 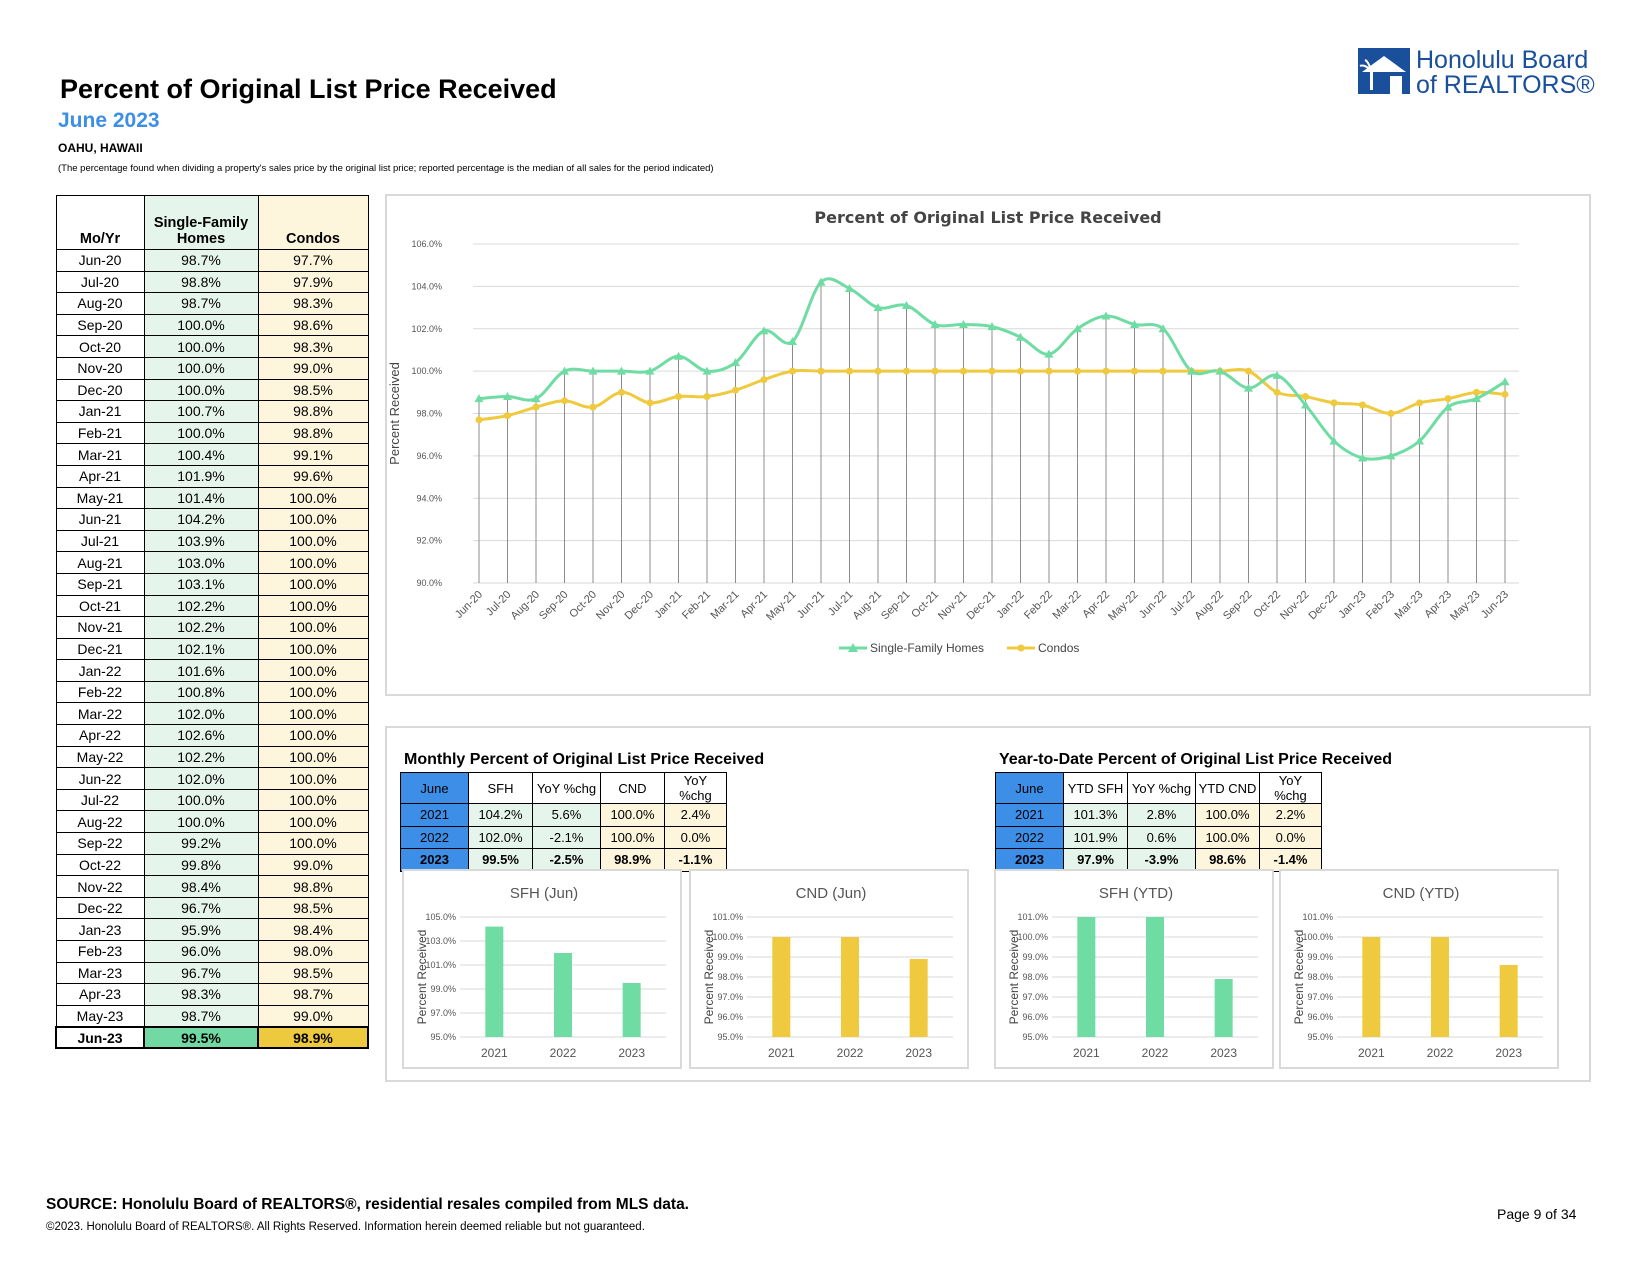 I want to click on summary-cell: 0.0%, so click(x=1290, y=837).